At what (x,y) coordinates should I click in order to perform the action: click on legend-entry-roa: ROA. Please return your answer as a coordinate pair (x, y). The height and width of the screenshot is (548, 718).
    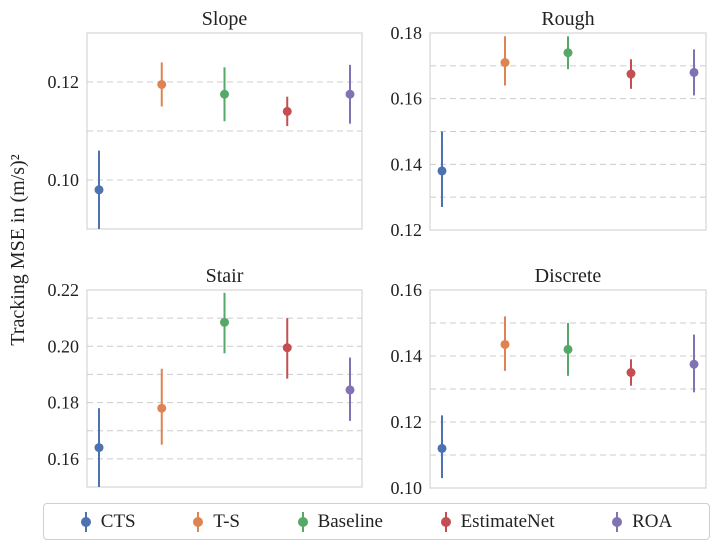
    Looking at the image, I should click on (642, 522).